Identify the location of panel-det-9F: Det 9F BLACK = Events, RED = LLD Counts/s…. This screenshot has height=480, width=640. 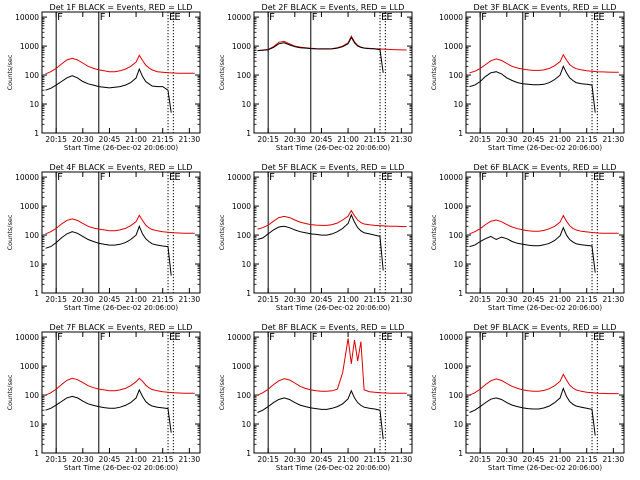
(527, 397).